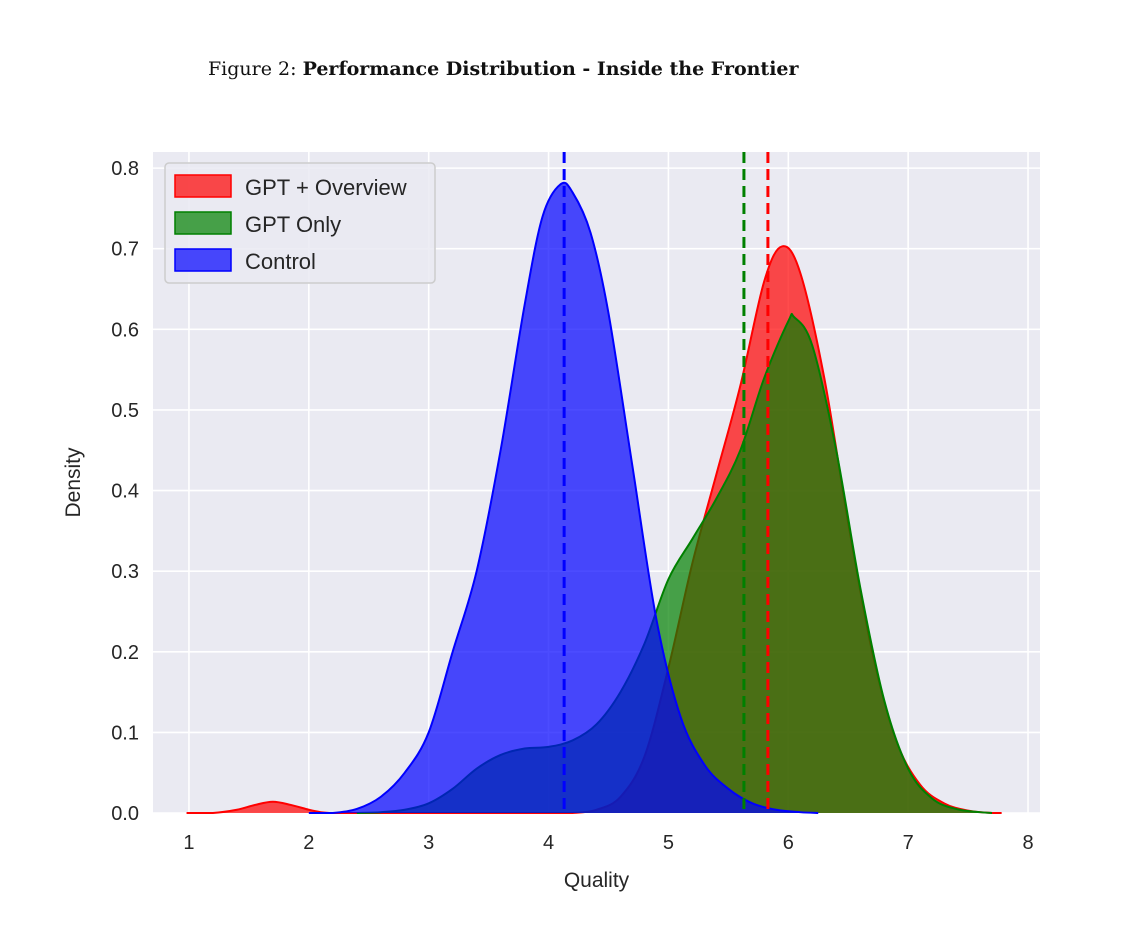  Describe the element at coordinates (125, 572) in the screenshot. I see `y-tick-label: 0.3` at that location.